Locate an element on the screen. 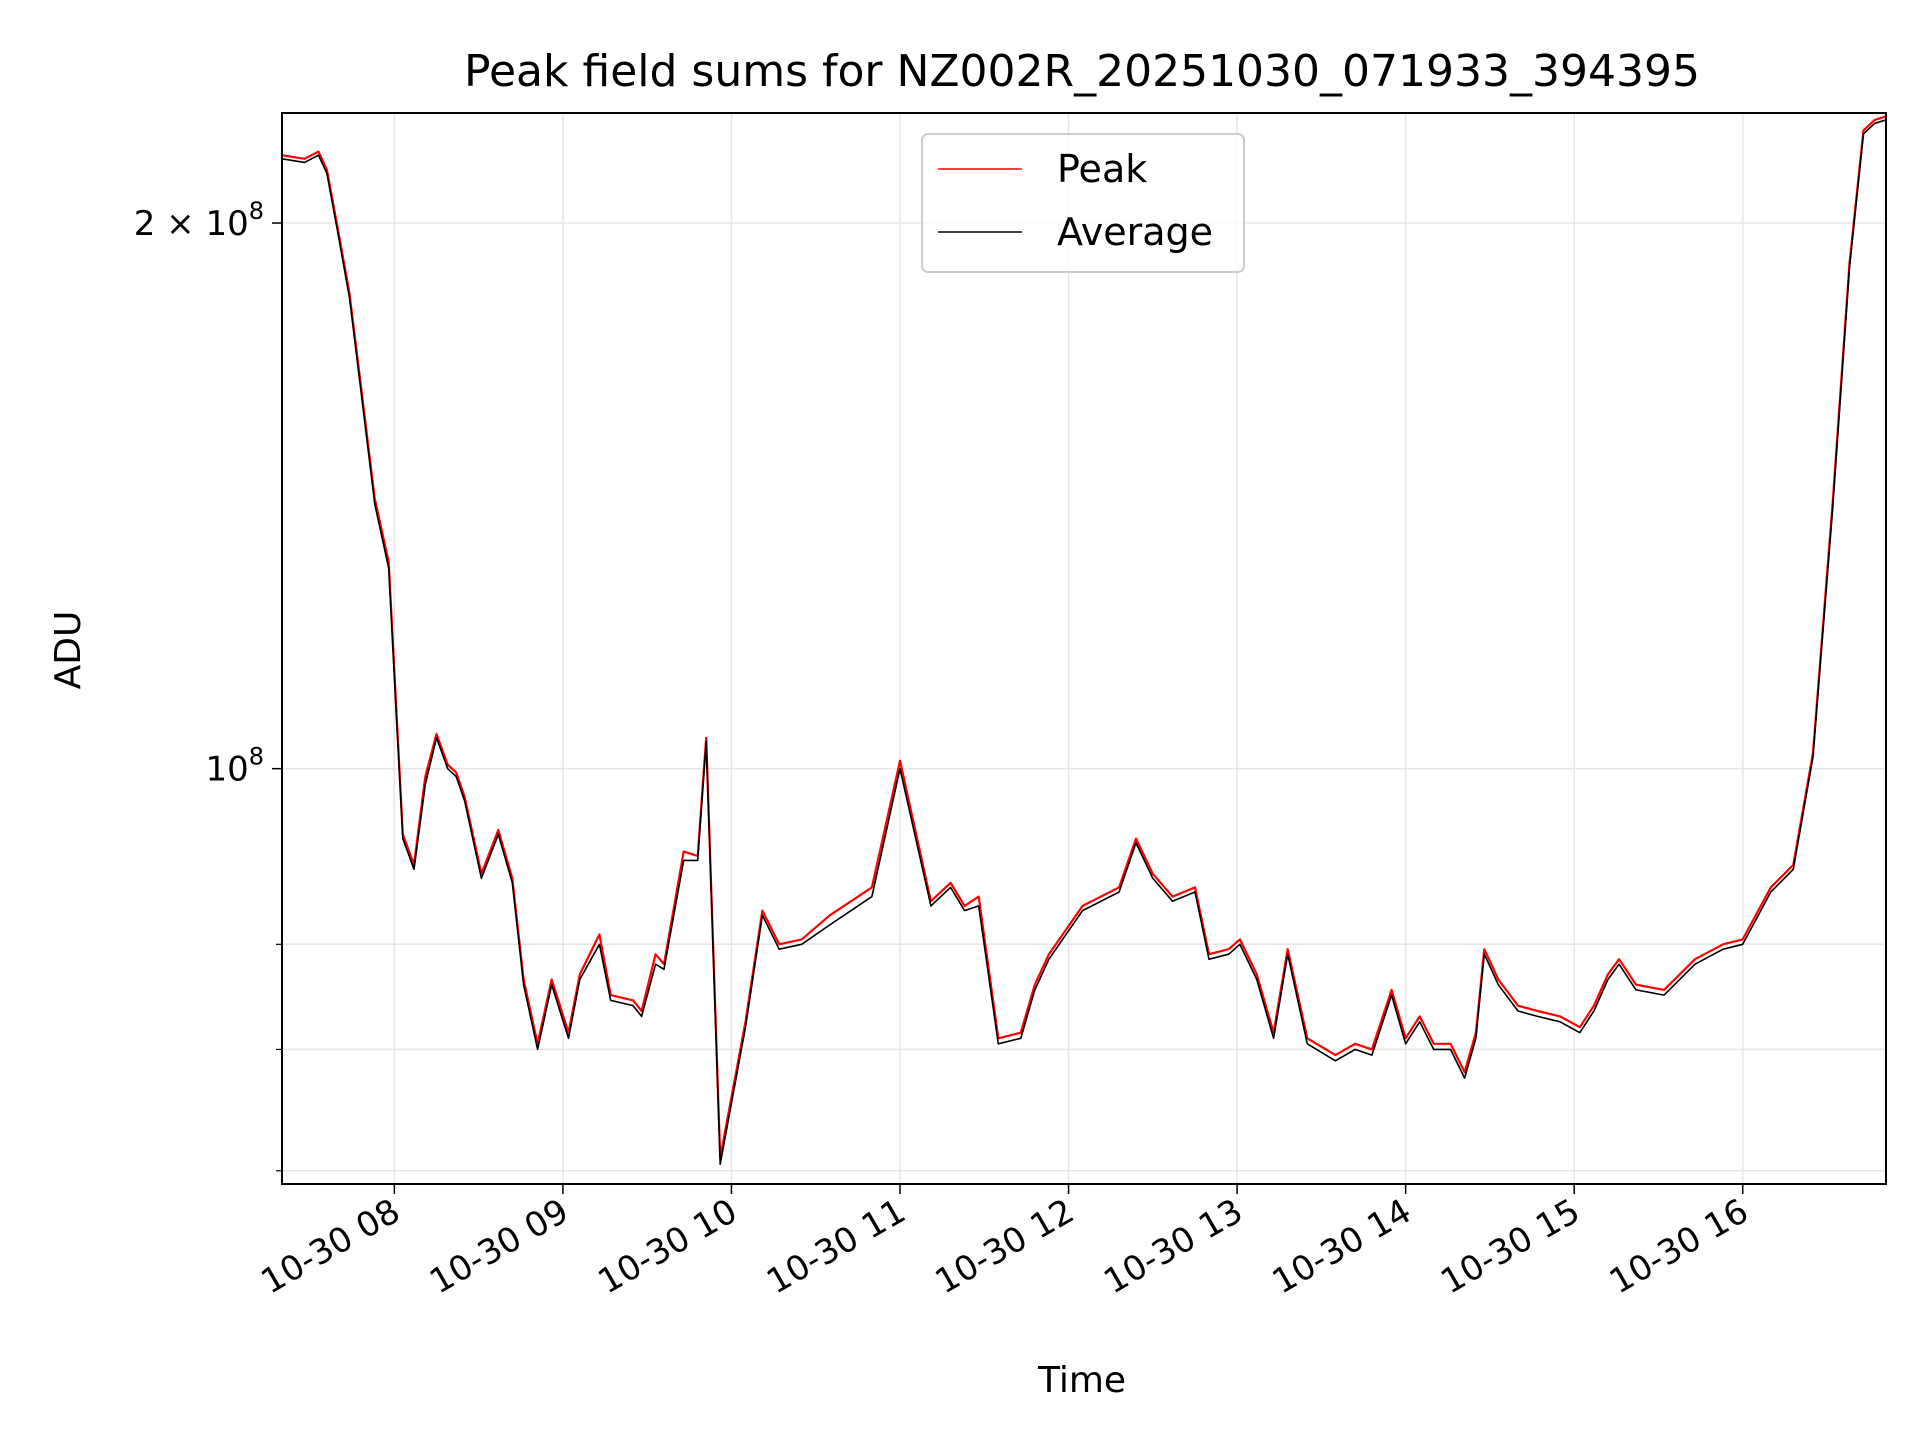 This screenshot has width=1920, height=1440. y-axis-title: ADU is located at coordinates (68, 650).